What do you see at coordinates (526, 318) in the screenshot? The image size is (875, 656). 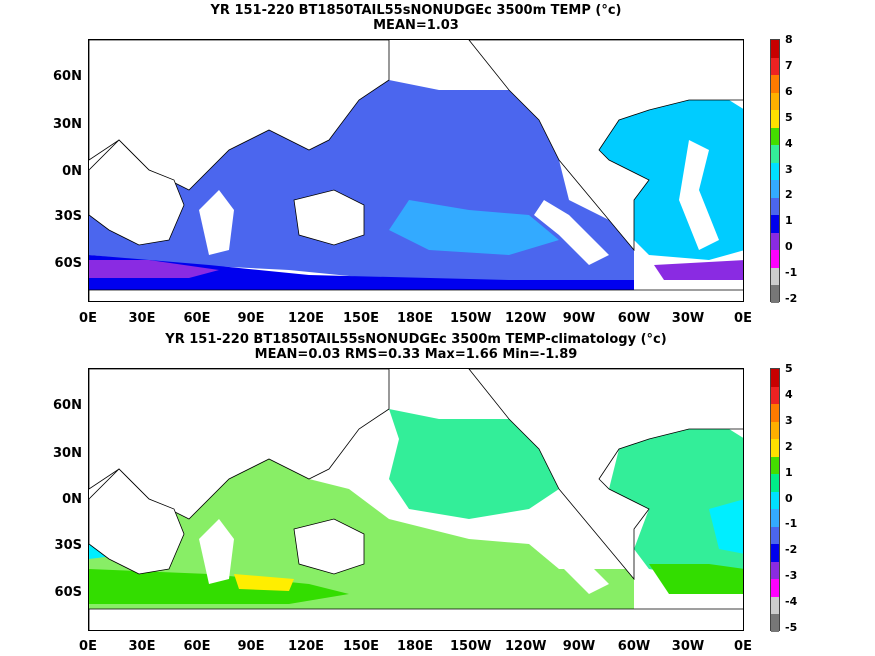 I see `top-lon-label: 120W` at bounding box center [526, 318].